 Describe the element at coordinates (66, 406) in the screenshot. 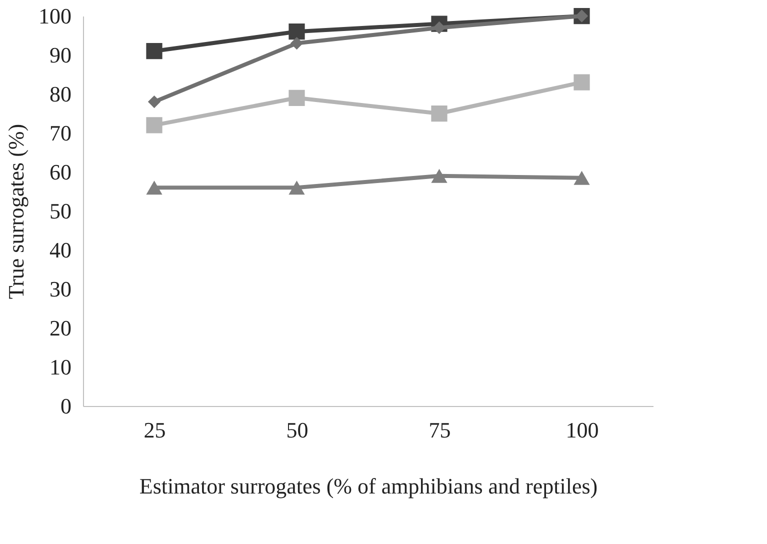

I see `y-tick-label: 0` at that location.